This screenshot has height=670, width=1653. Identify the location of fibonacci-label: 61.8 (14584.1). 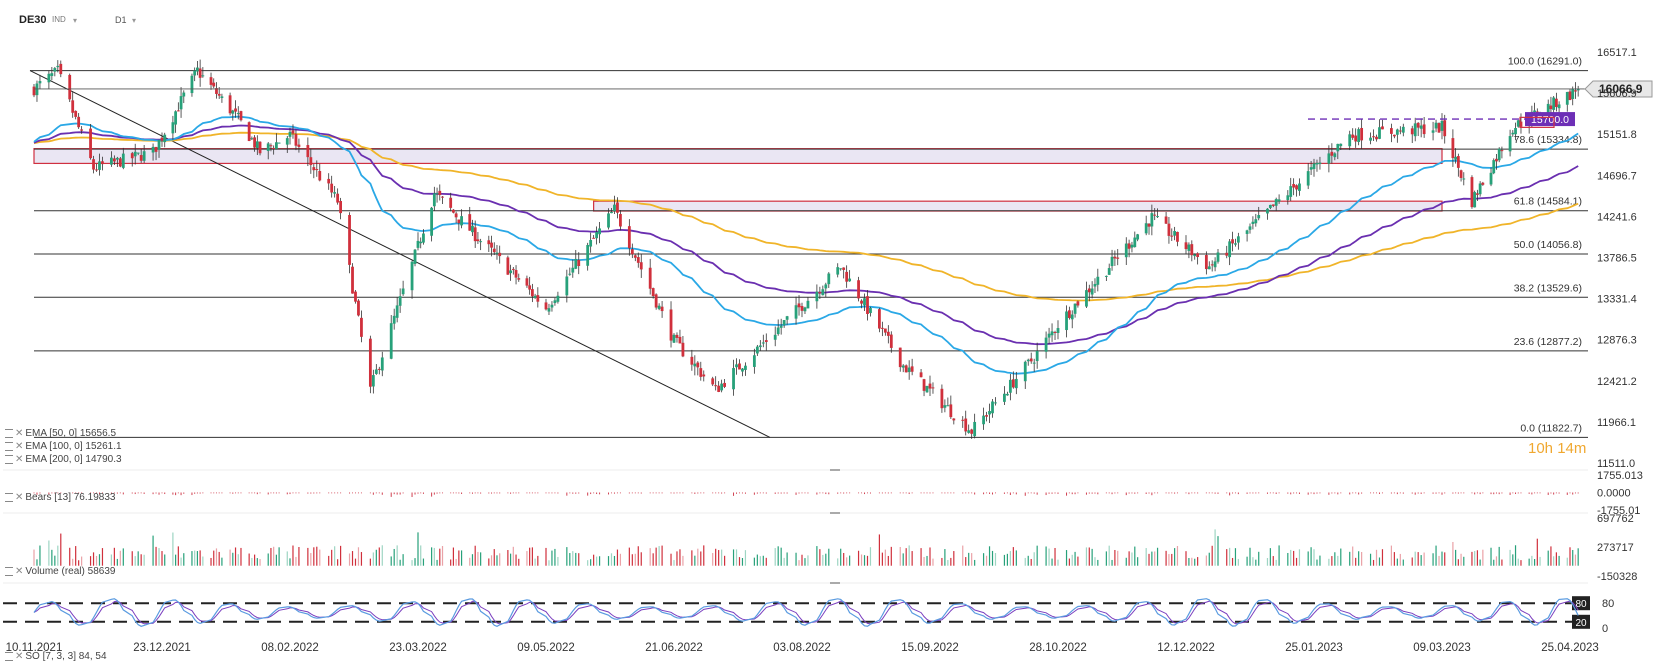
(1548, 202).